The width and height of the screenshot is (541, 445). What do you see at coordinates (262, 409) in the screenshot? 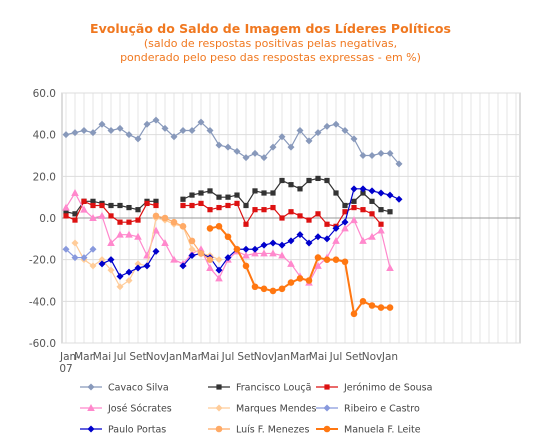
I see `legend-entry: Marques Mendes` at bounding box center [262, 409].